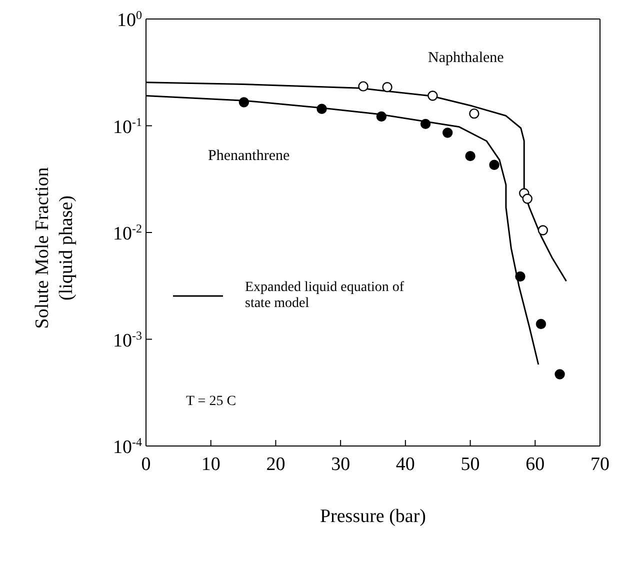 This screenshot has width=625, height=566. I want to click on x-axis-title: Pressure (bar), so click(373, 516).